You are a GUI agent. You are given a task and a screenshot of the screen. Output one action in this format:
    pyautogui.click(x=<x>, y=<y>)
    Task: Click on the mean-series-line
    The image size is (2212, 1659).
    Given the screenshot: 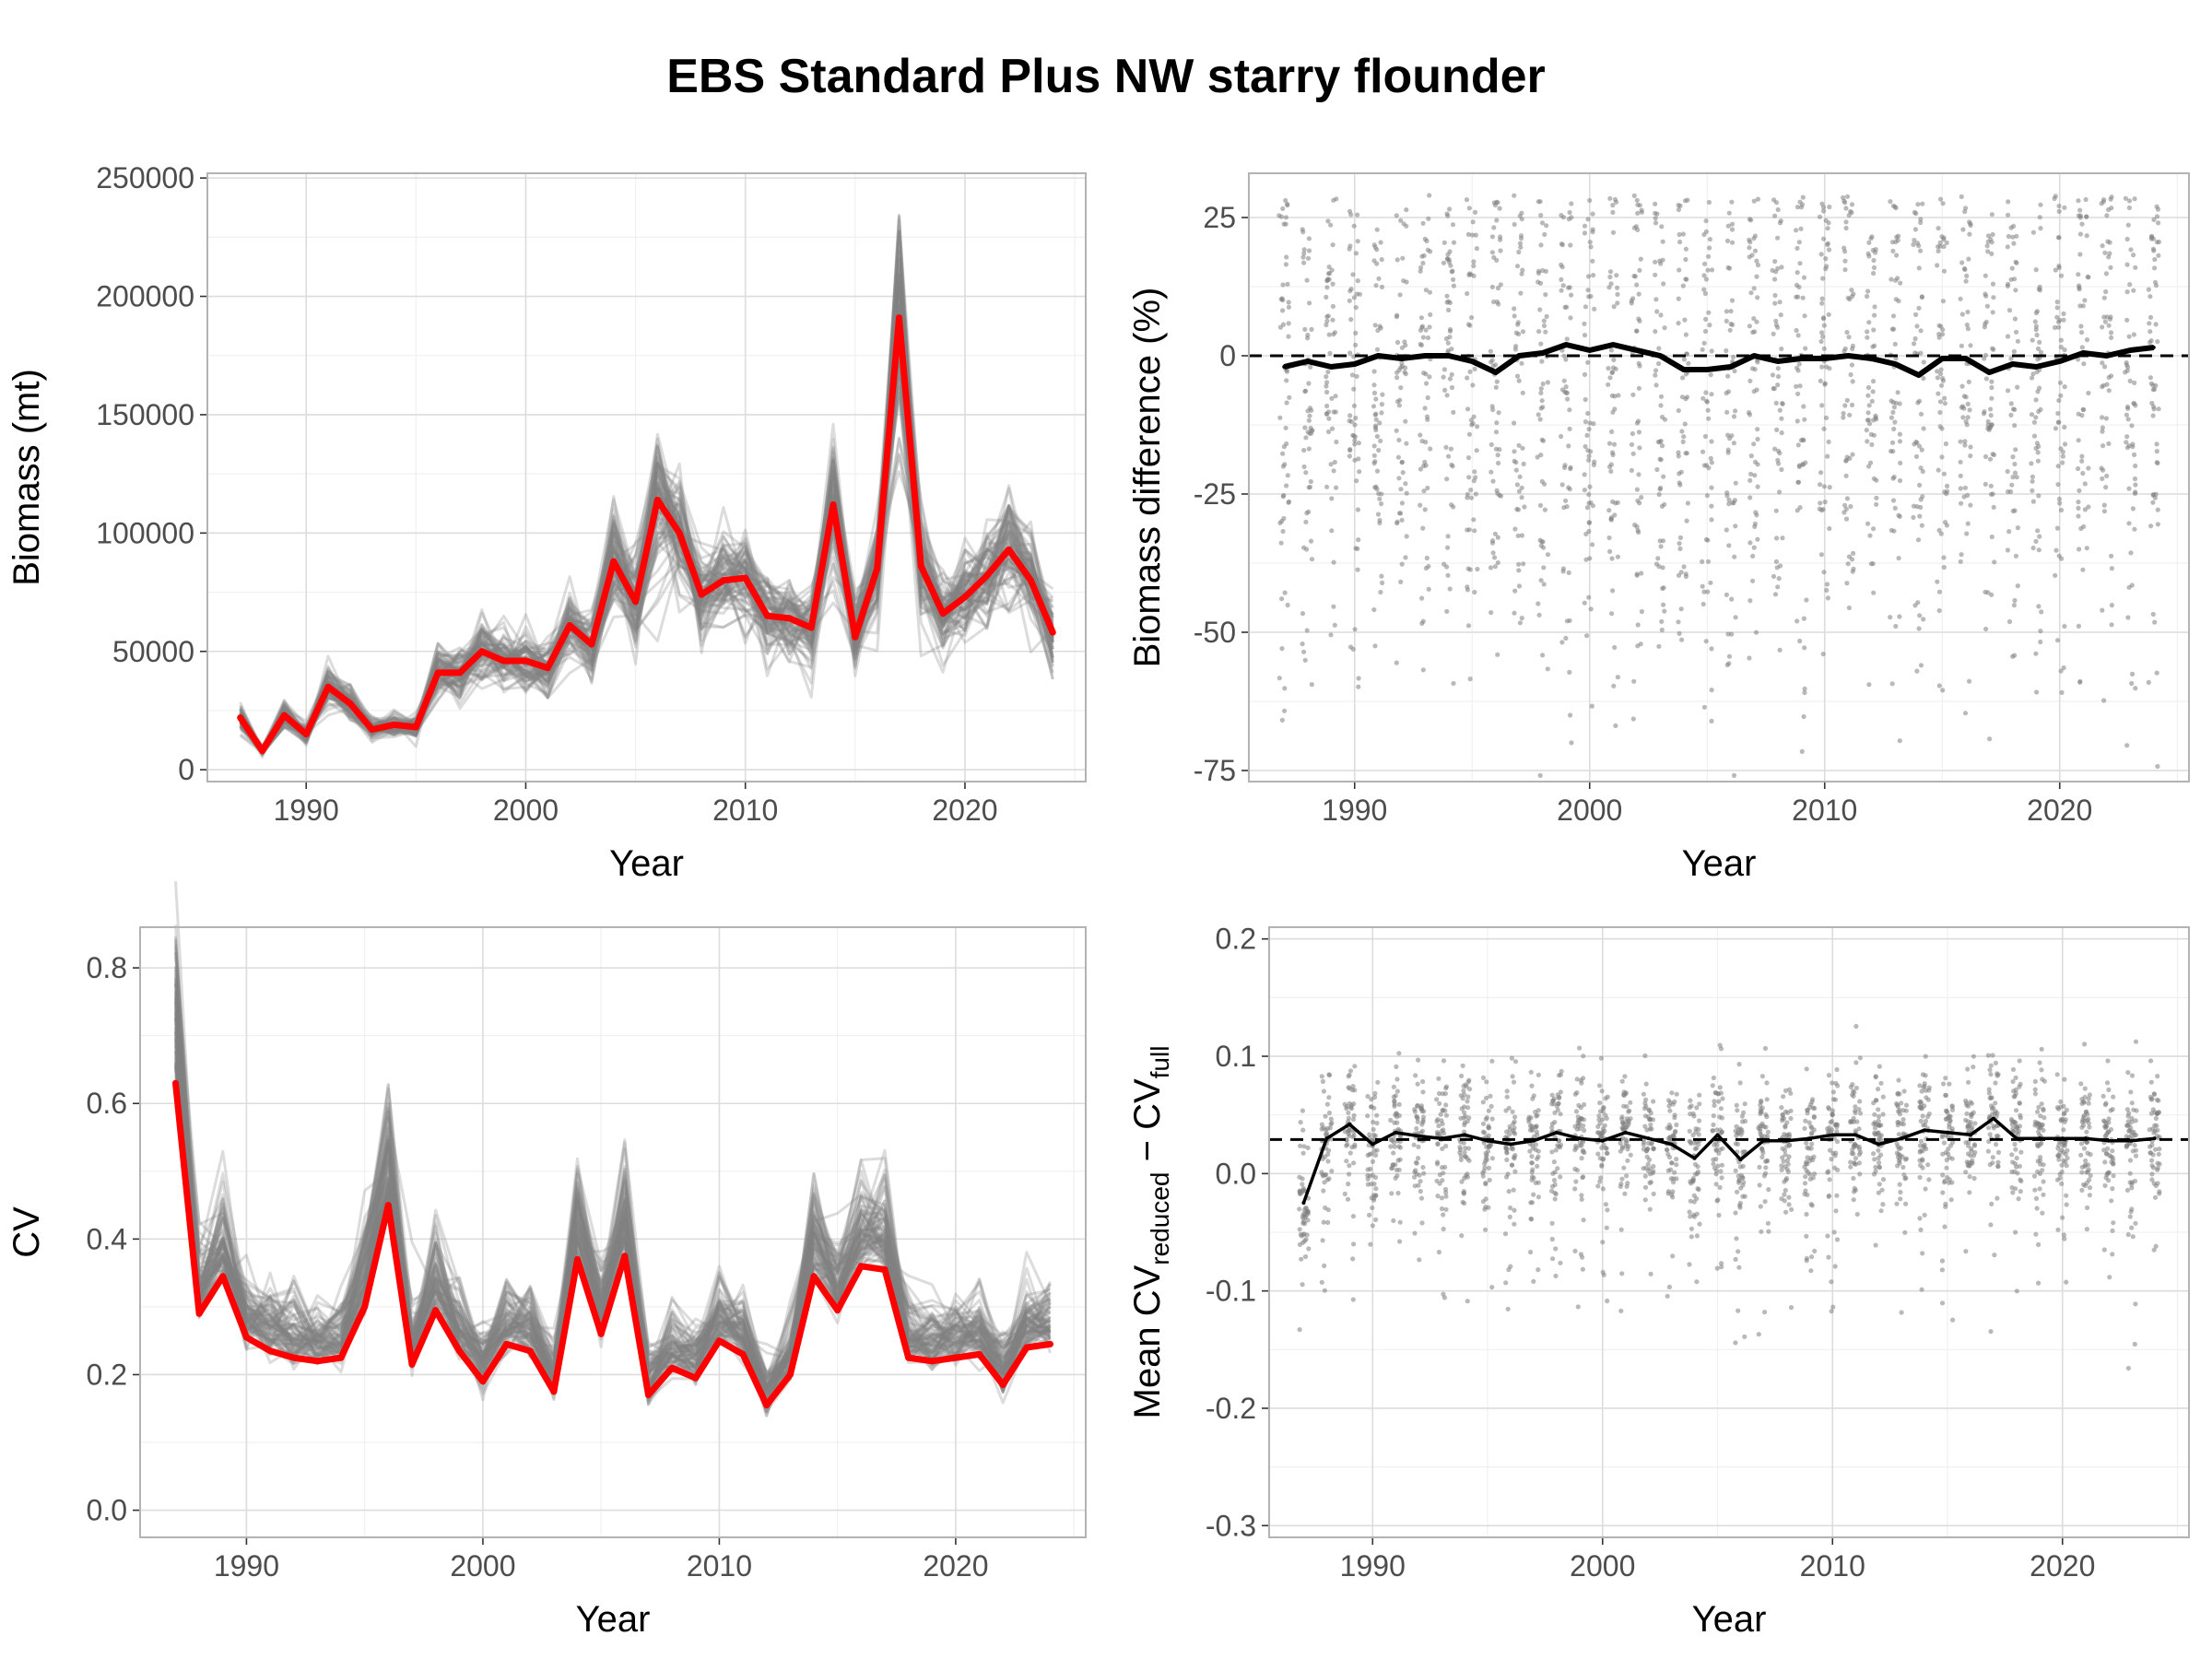 What is the action you would take?
    pyautogui.click(x=1728, y=1160)
    